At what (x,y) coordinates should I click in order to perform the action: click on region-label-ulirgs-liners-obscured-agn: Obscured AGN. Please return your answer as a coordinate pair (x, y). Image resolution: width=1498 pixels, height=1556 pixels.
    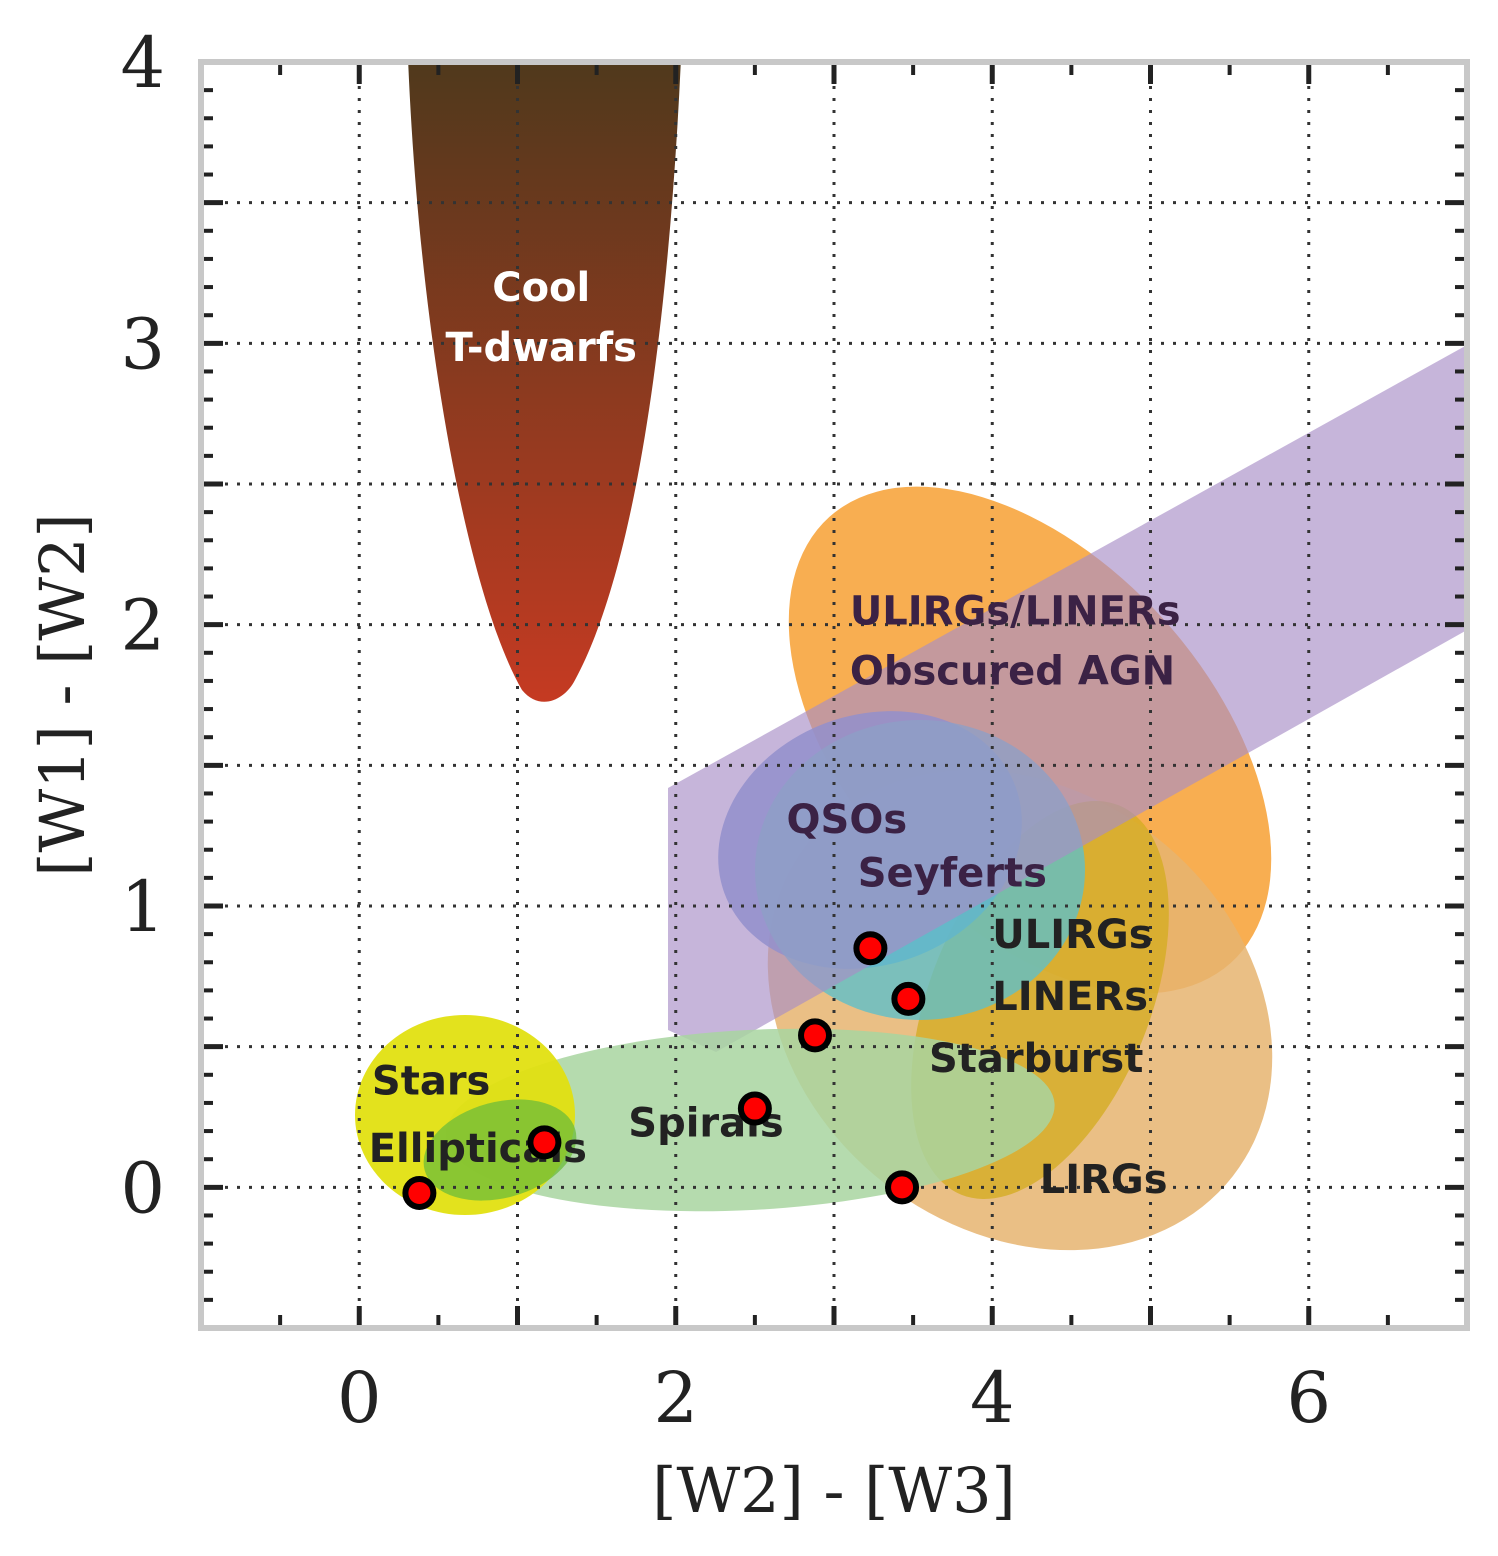
    Looking at the image, I should click on (1012, 672).